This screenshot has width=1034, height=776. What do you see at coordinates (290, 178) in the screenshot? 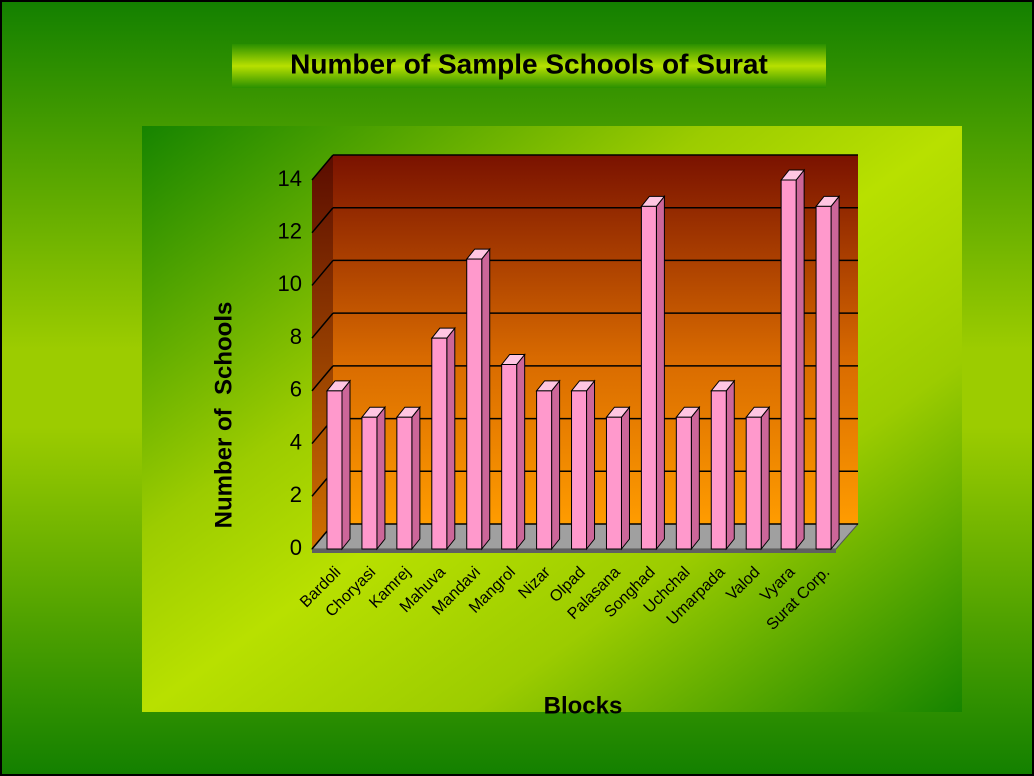
I see `y-tick-label: 14` at bounding box center [290, 178].